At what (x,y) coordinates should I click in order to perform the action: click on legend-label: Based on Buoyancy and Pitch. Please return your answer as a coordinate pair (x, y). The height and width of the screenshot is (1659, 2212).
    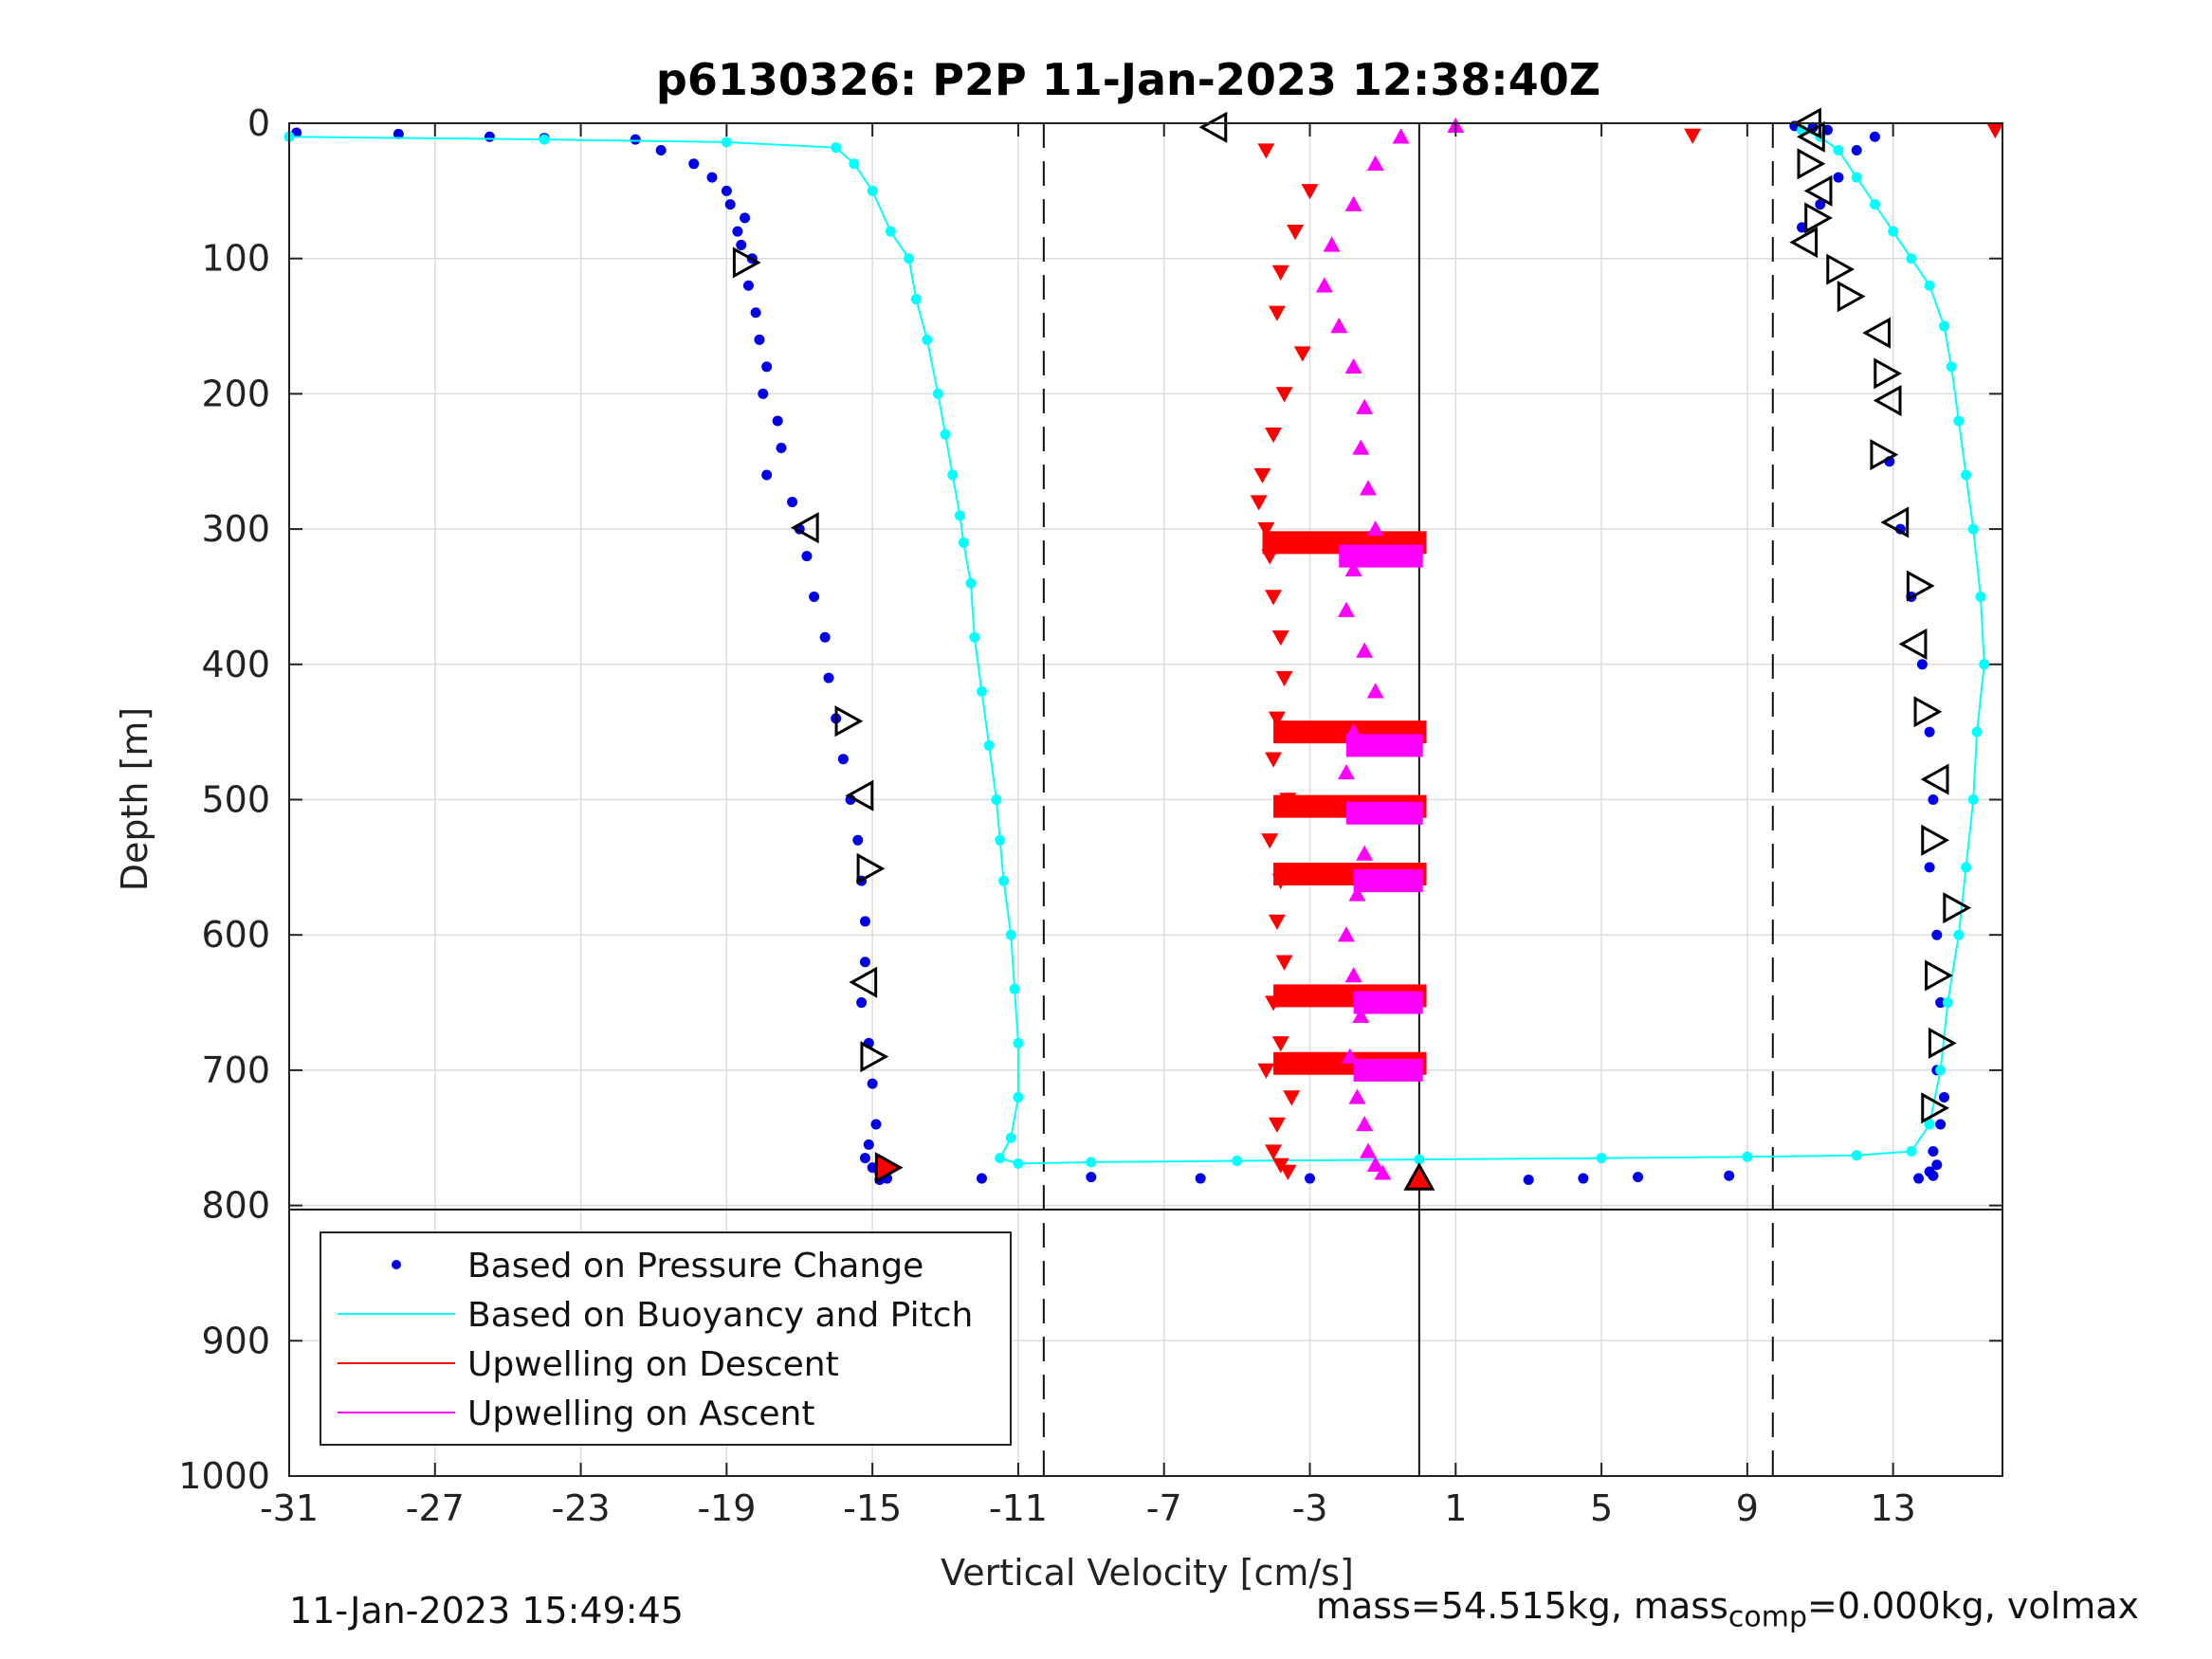
    Looking at the image, I should click on (720, 1315).